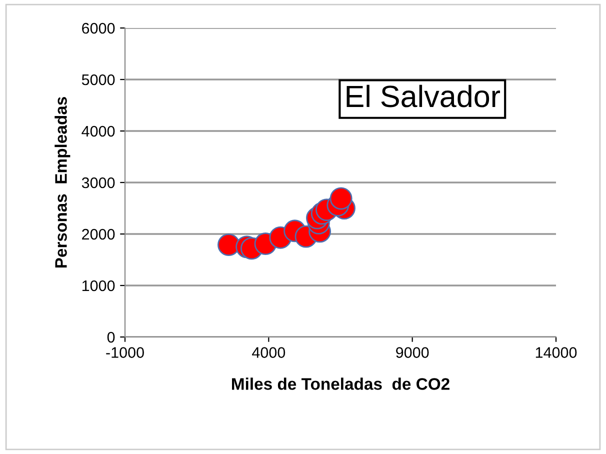  I want to click on y-tick-label: 5000, so click(98, 80).